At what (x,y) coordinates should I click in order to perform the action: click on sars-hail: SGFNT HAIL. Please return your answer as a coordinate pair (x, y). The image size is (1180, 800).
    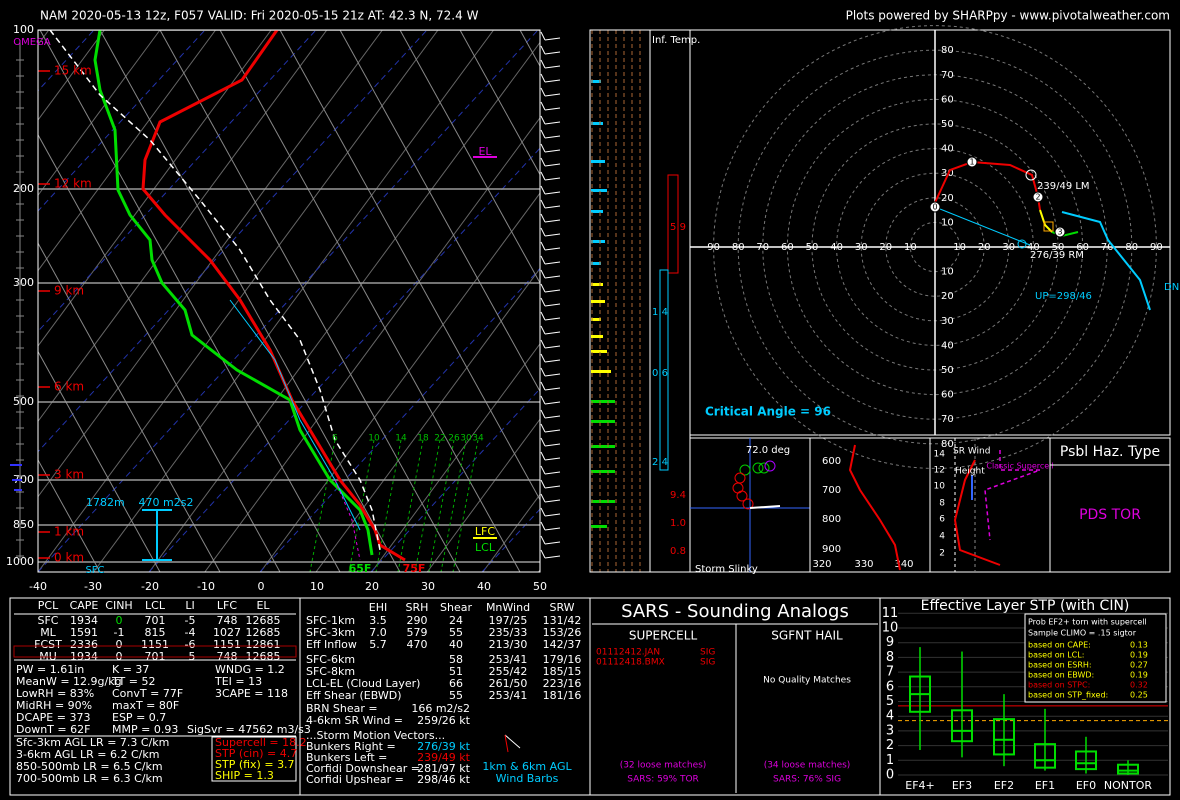
    Looking at the image, I should click on (807, 636).